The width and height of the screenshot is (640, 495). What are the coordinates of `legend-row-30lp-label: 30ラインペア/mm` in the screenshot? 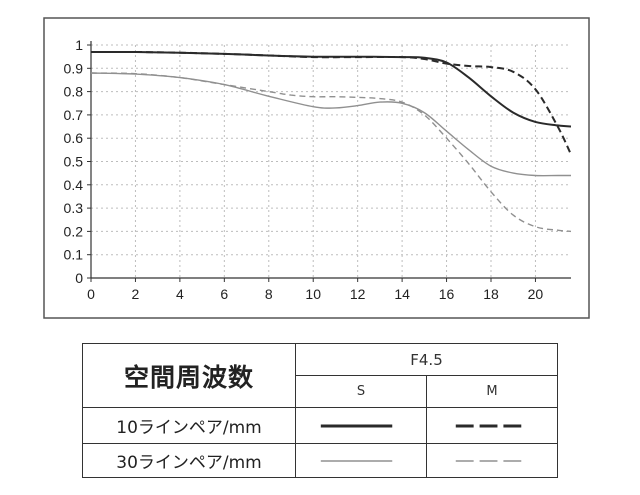 It's located at (189, 460).